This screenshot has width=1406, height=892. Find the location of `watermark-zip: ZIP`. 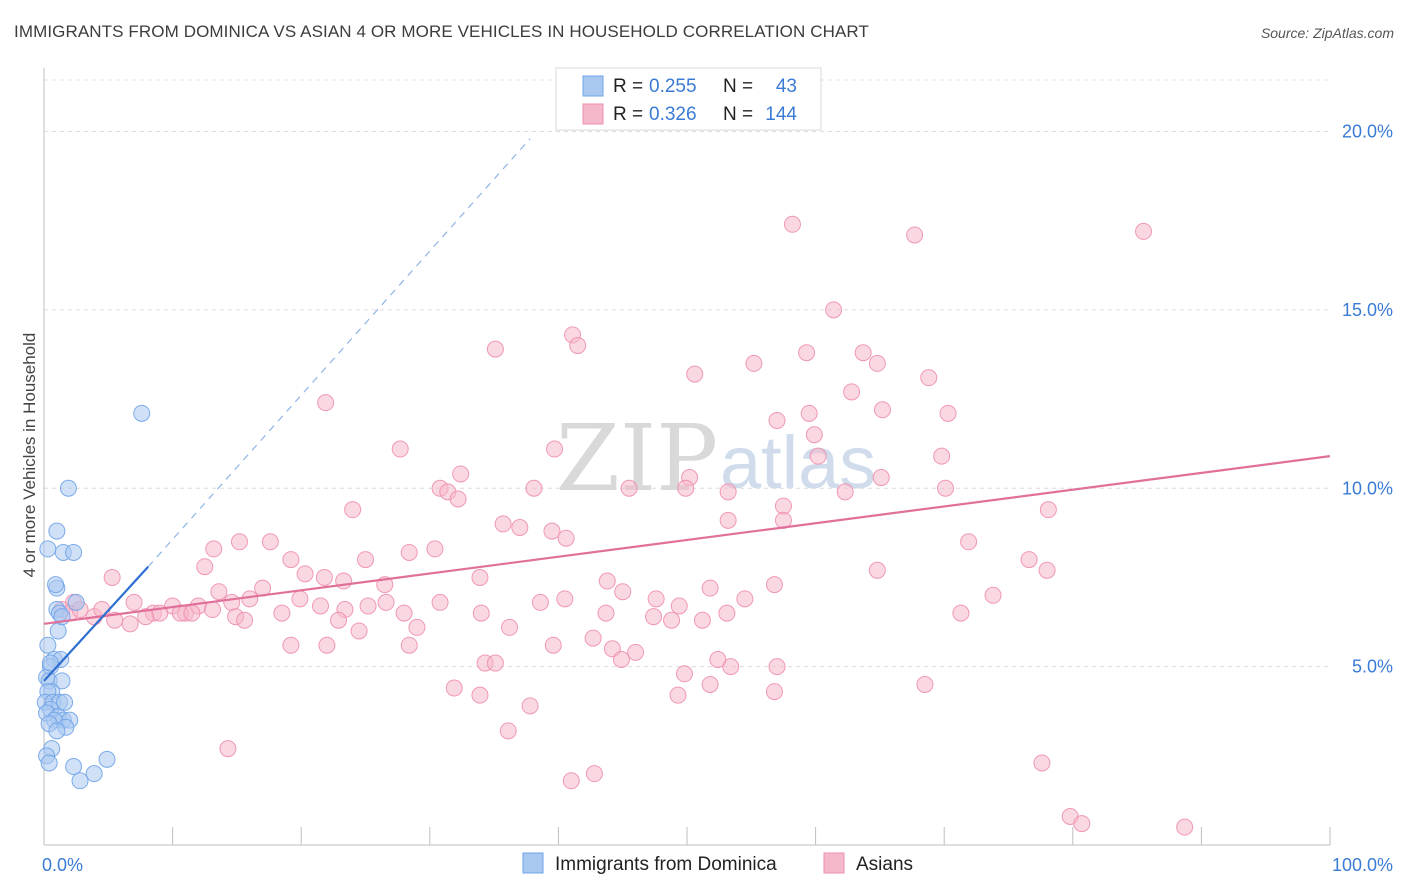

watermark-zip: ZIP is located at coordinates (637, 458).